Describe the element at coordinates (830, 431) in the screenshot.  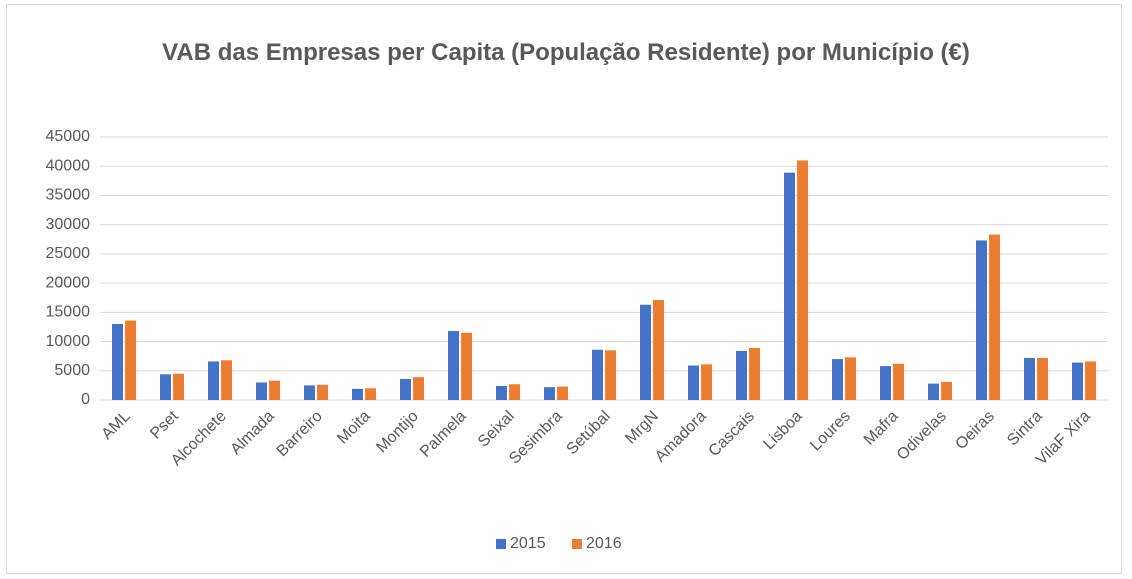
I see `x-tick-label: Loures` at that location.